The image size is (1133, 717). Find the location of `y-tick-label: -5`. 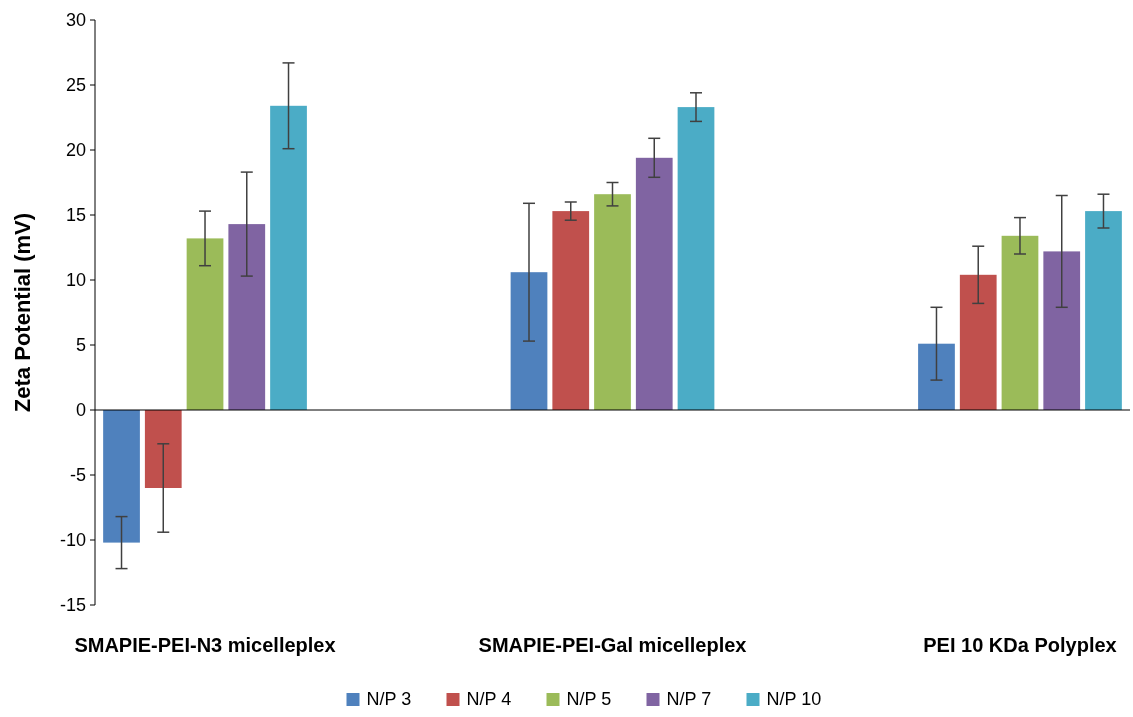

y-tick-label: -5 is located at coordinates (77, 475).